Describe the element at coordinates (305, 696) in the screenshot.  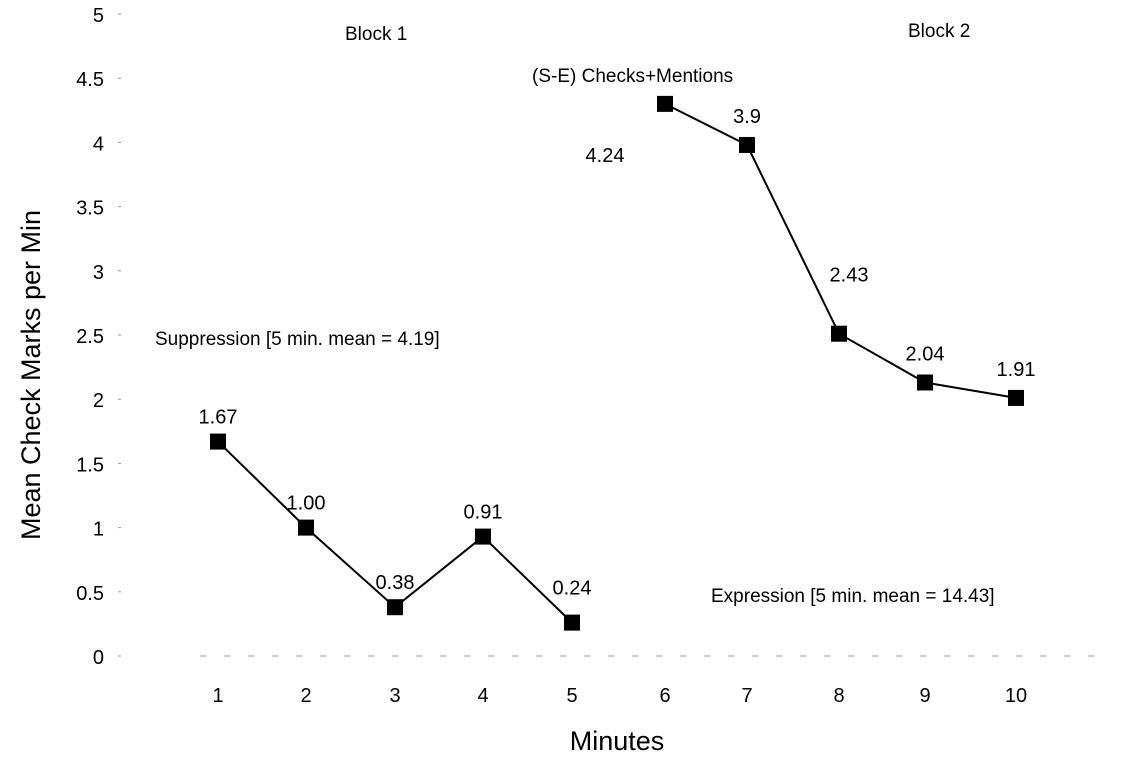
I see `x-tick-label: 2` at that location.